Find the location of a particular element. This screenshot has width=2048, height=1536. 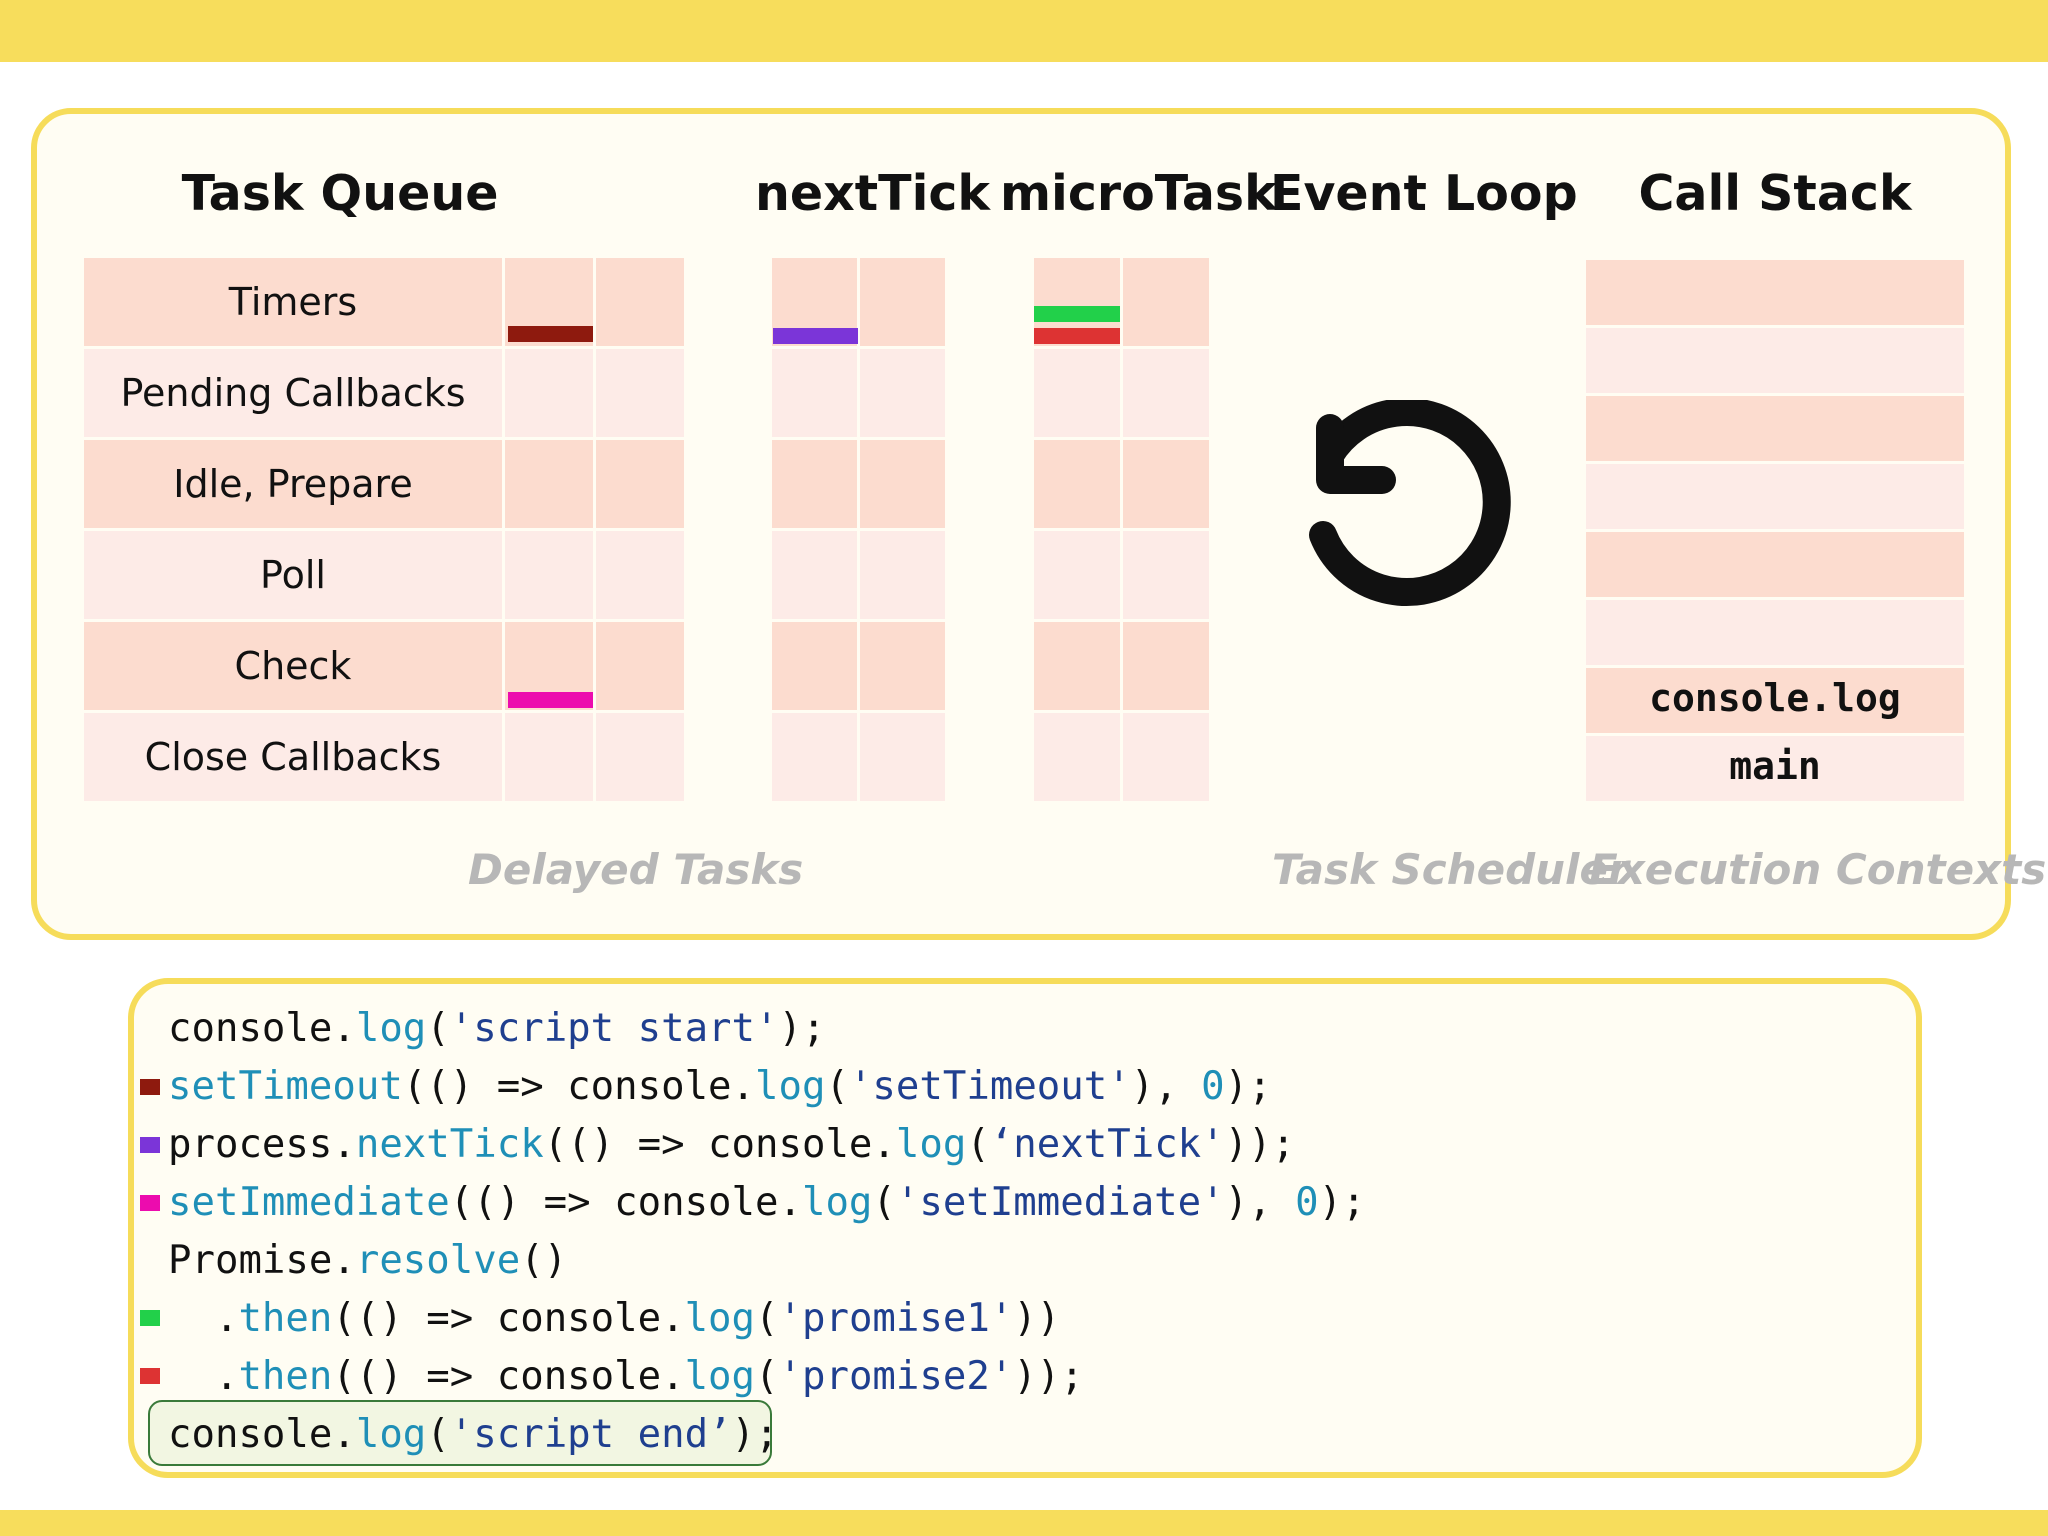

code-token: . is located at coordinates (203, 1376).